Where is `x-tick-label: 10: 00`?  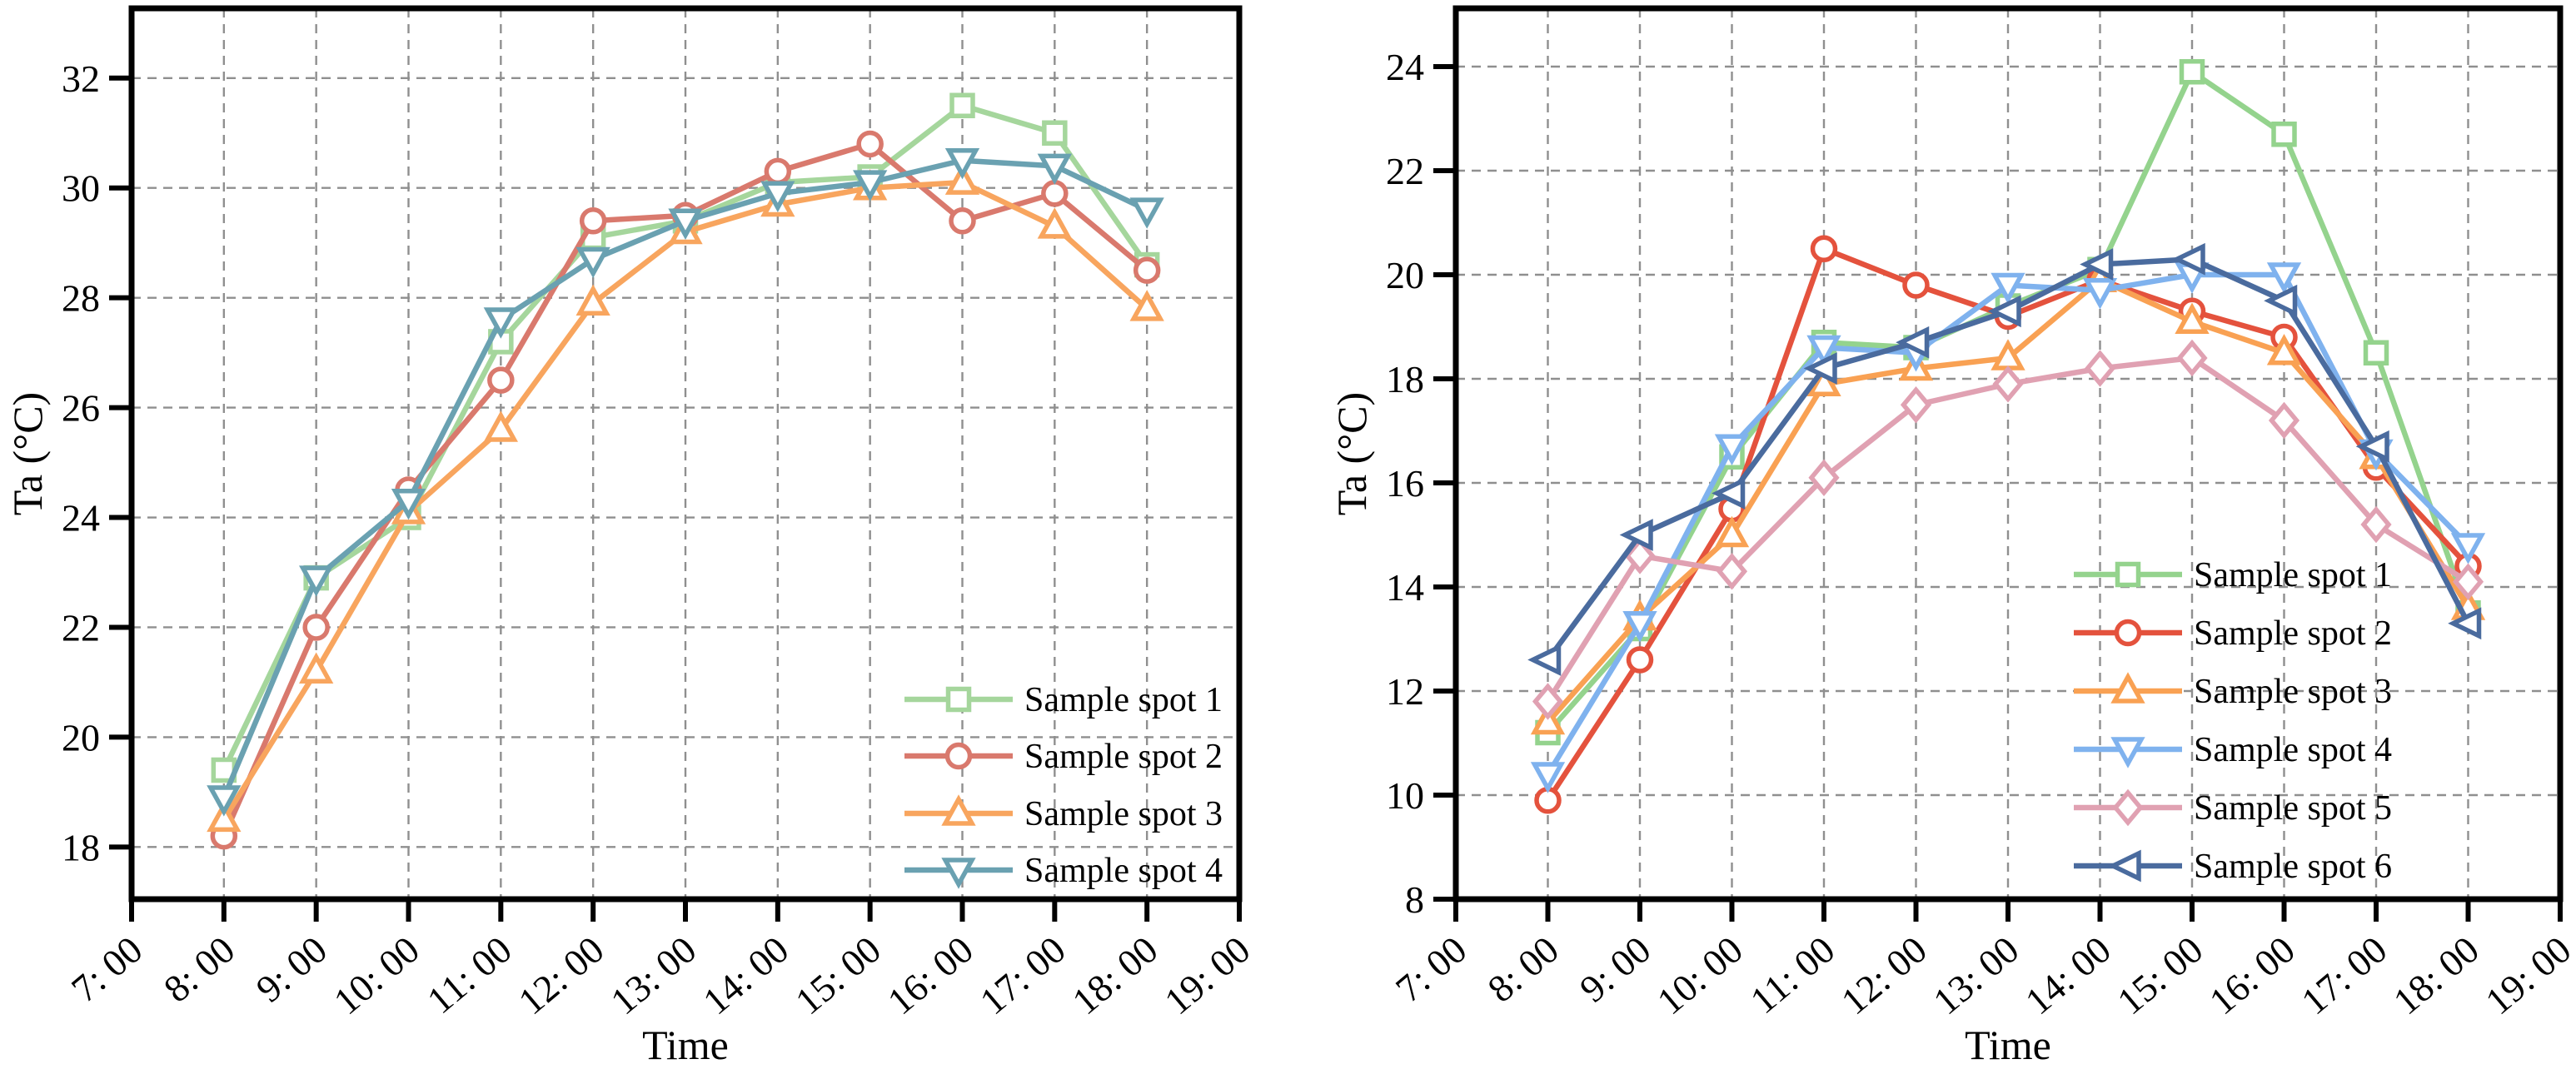 x-tick-label: 10: 00 is located at coordinates (376, 975).